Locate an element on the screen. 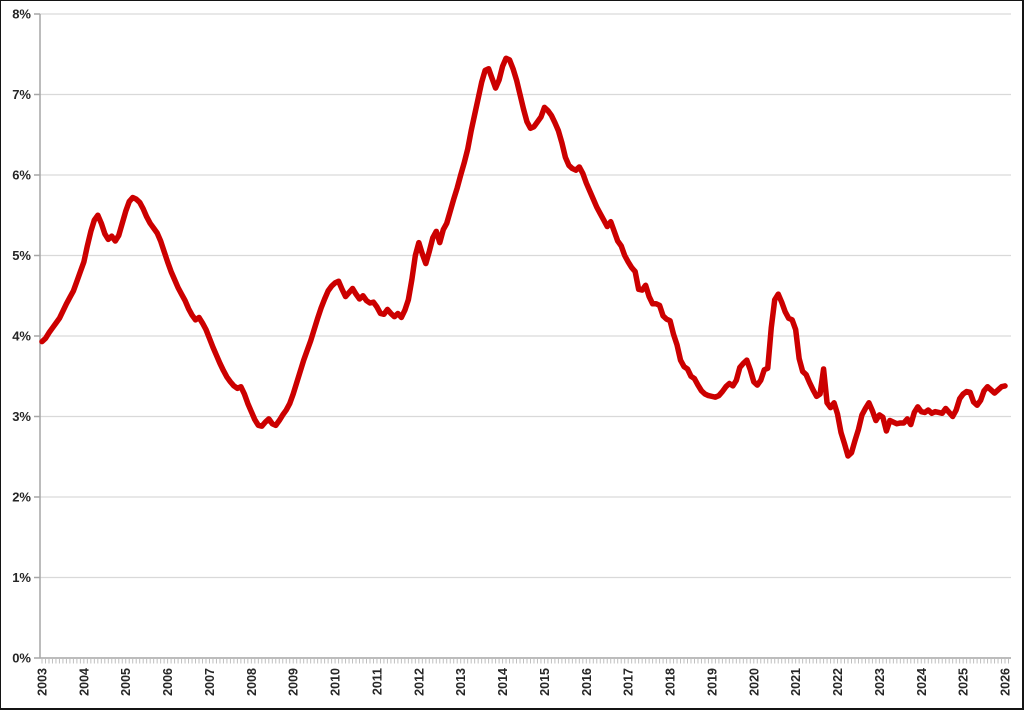 This screenshot has height=710, width=1024. y-tick-label: 1% is located at coordinates (21, 577).